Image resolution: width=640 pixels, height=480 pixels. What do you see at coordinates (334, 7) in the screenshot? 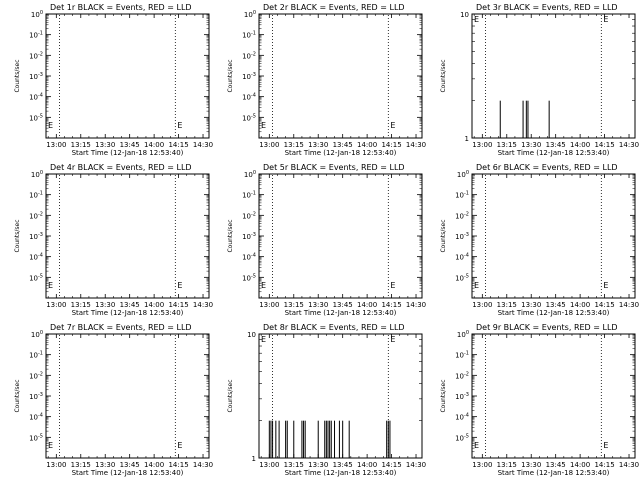
I see `panel-title: Det 2r BLACK = Events, RED = LLD` at bounding box center [334, 7].